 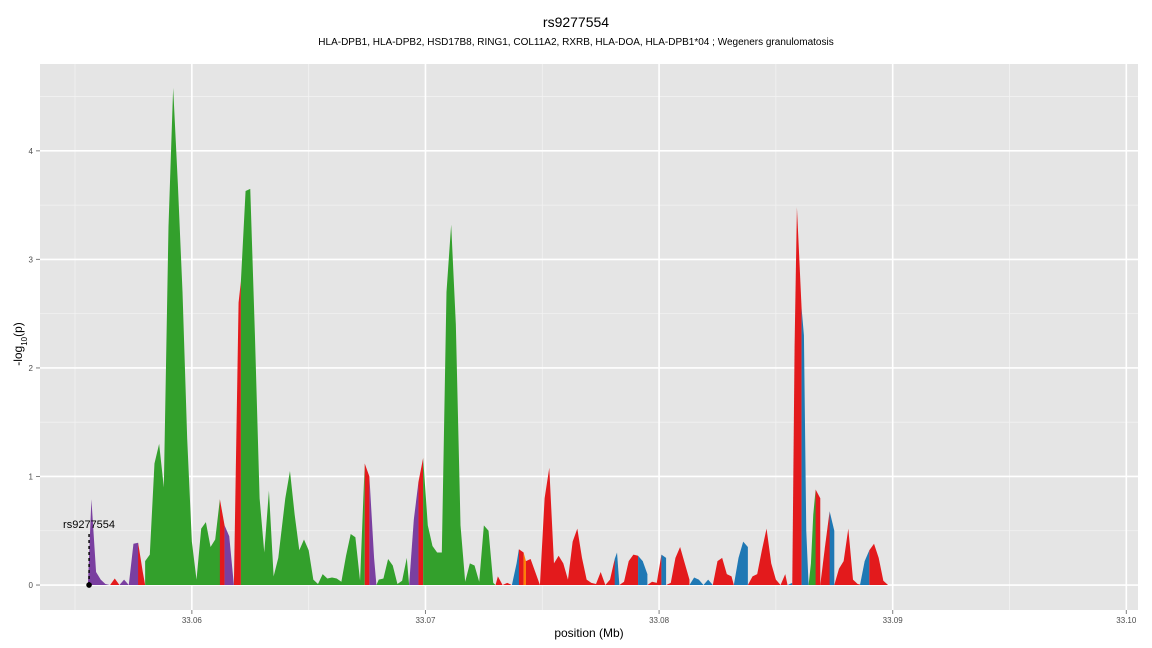 What do you see at coordinates (89, 525) in the screenshot?
I see `annotation-label: rs9277554` at bounding box center [89, 525].